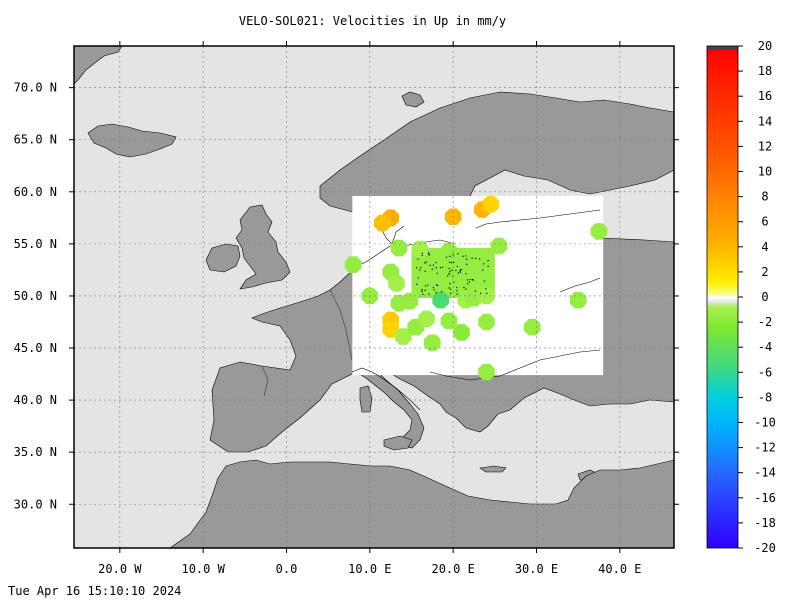  What do you see at coordinates (536, 569) in the screenshot?
I see `lon-label: 30.0 E` at bounding box center [536, 569].